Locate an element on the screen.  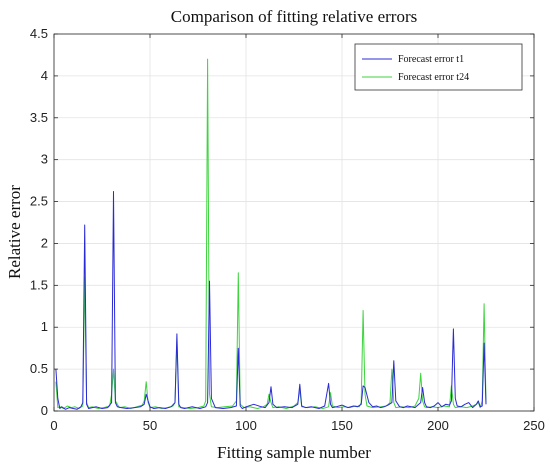
x-tick-labels: 0 50 100 150 200 250 is located at coordinates (297, 425).